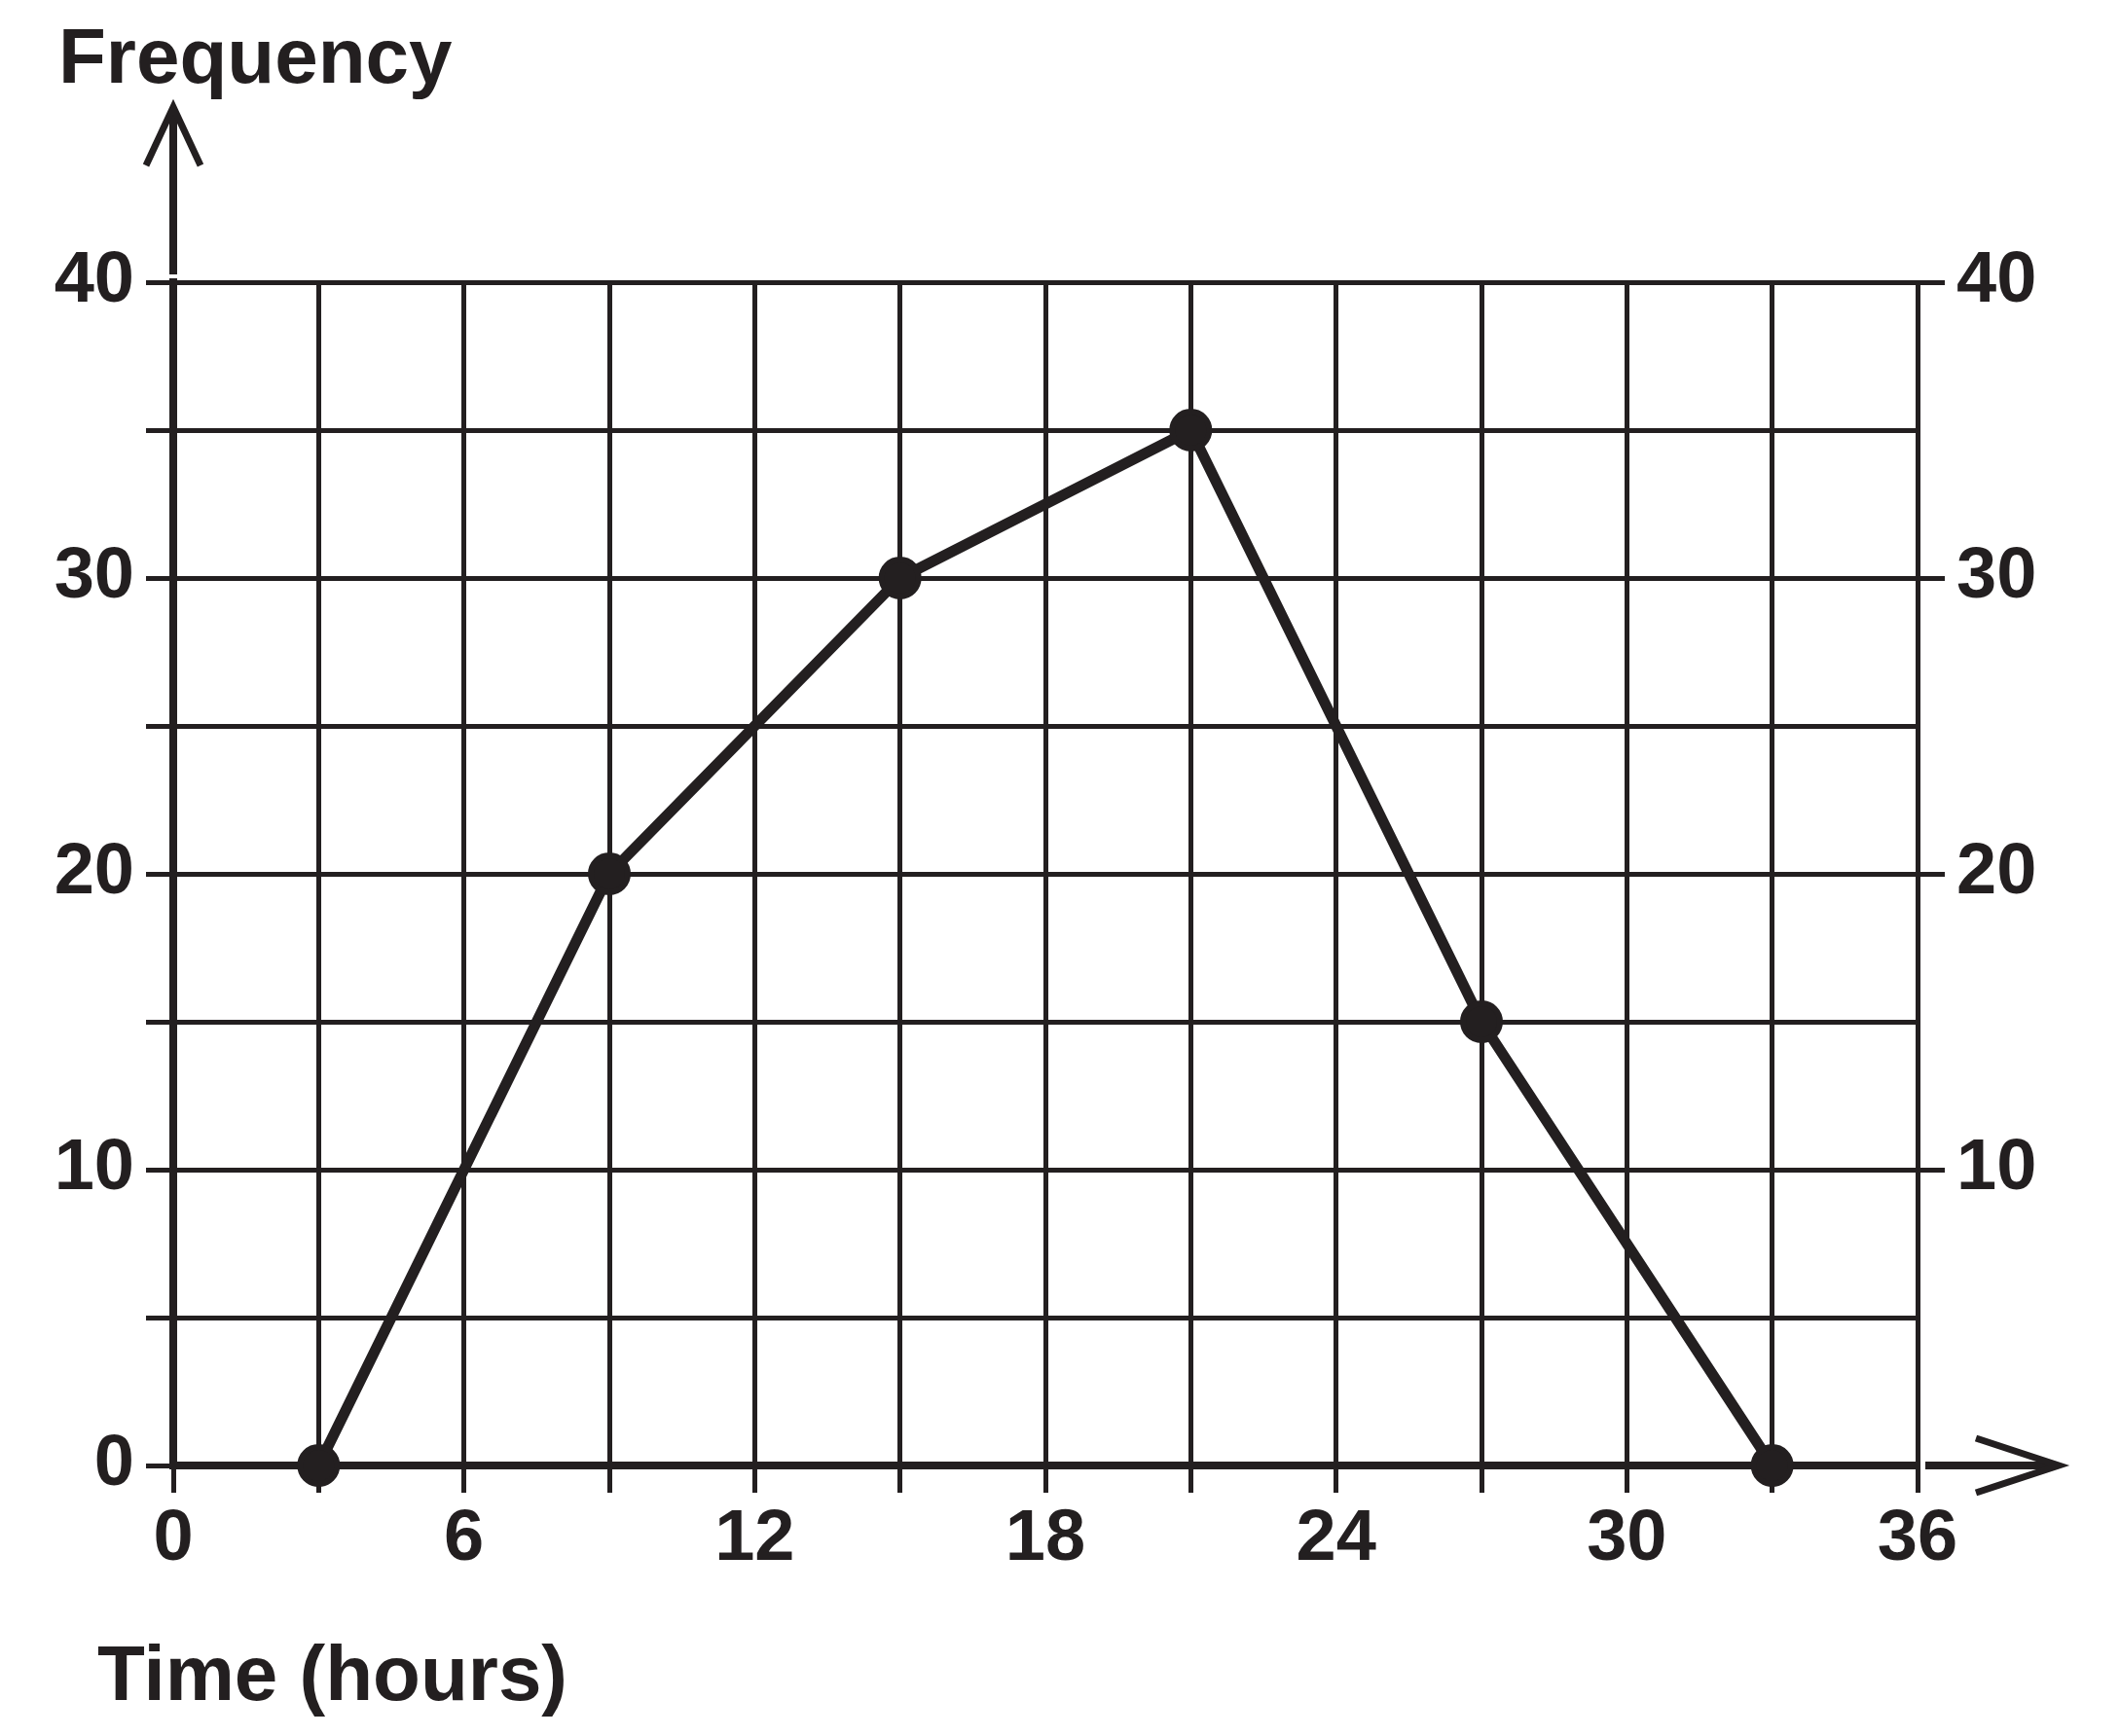 Image resolution: width=2120 pixels, height=1736 pixels. Describe the element at coordinates (94, 1165) in the screenshot. I see `y-tick-label: 10` at that location.